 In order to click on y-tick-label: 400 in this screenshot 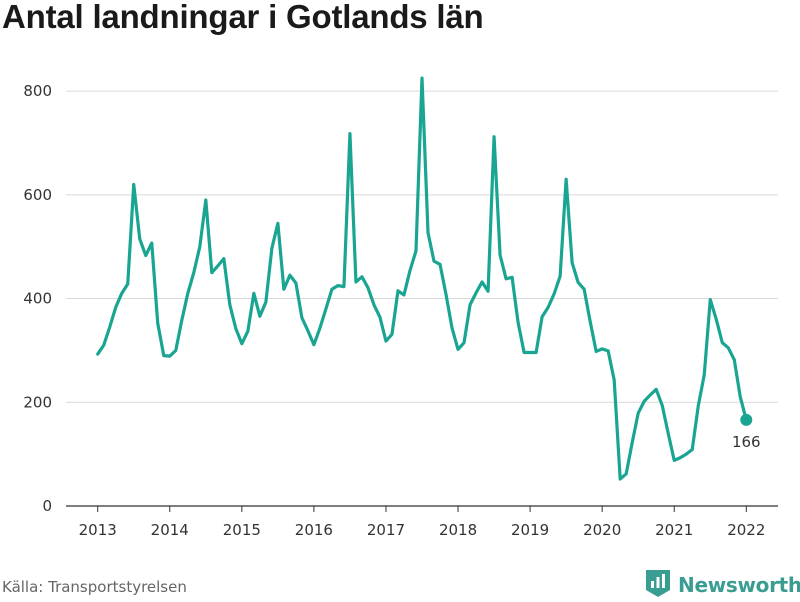, I will do `click(37, 299)`.